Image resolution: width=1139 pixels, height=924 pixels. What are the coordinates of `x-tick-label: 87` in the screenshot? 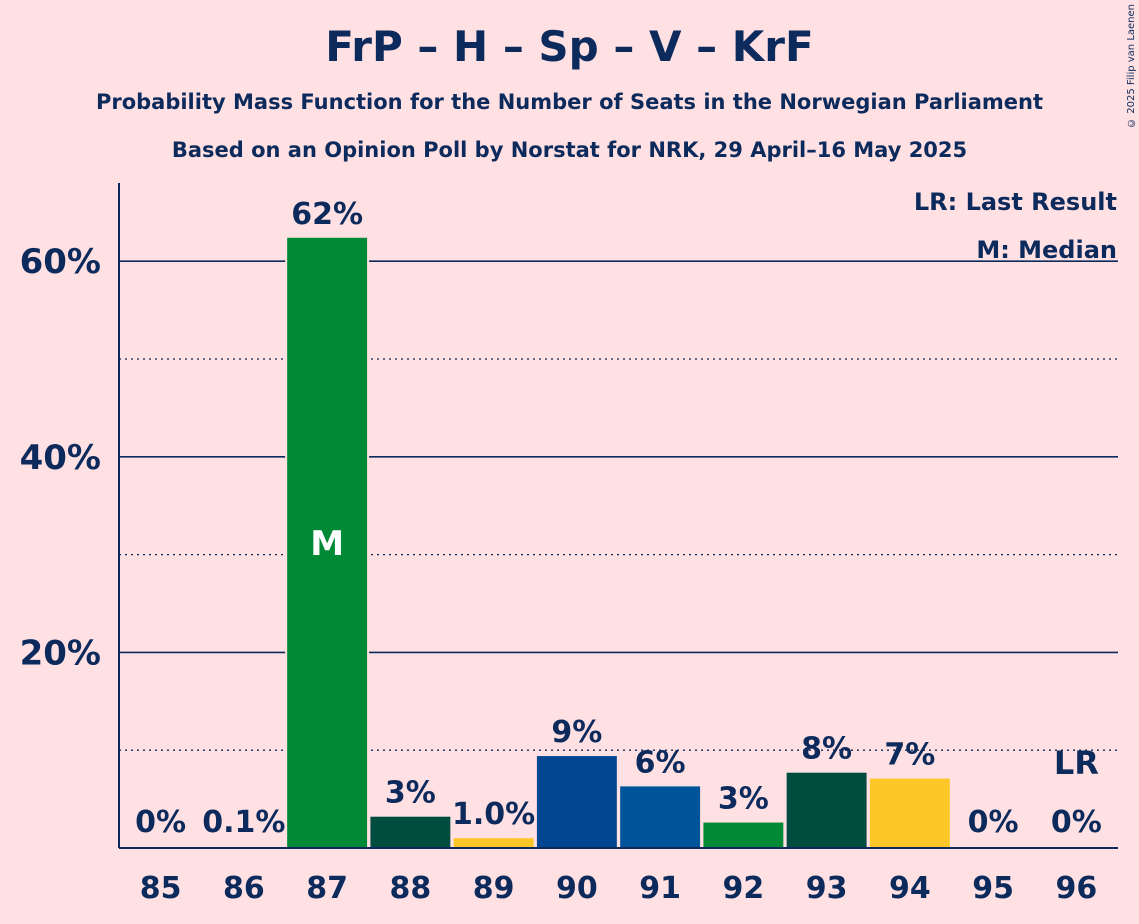 It's located at (327, 888).